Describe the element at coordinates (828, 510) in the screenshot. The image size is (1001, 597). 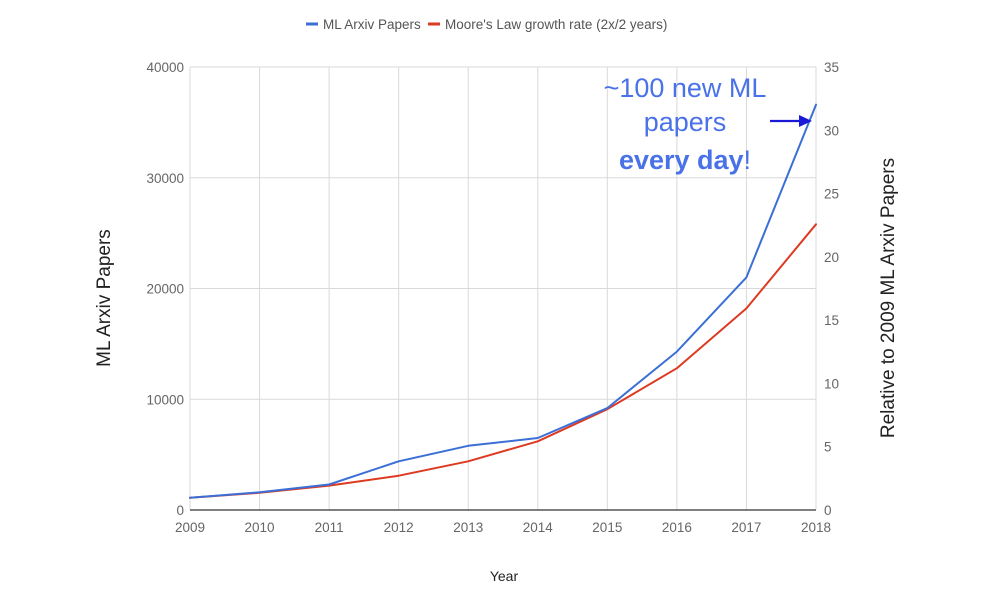
I see `y-tick-label-right: 0` at that location.